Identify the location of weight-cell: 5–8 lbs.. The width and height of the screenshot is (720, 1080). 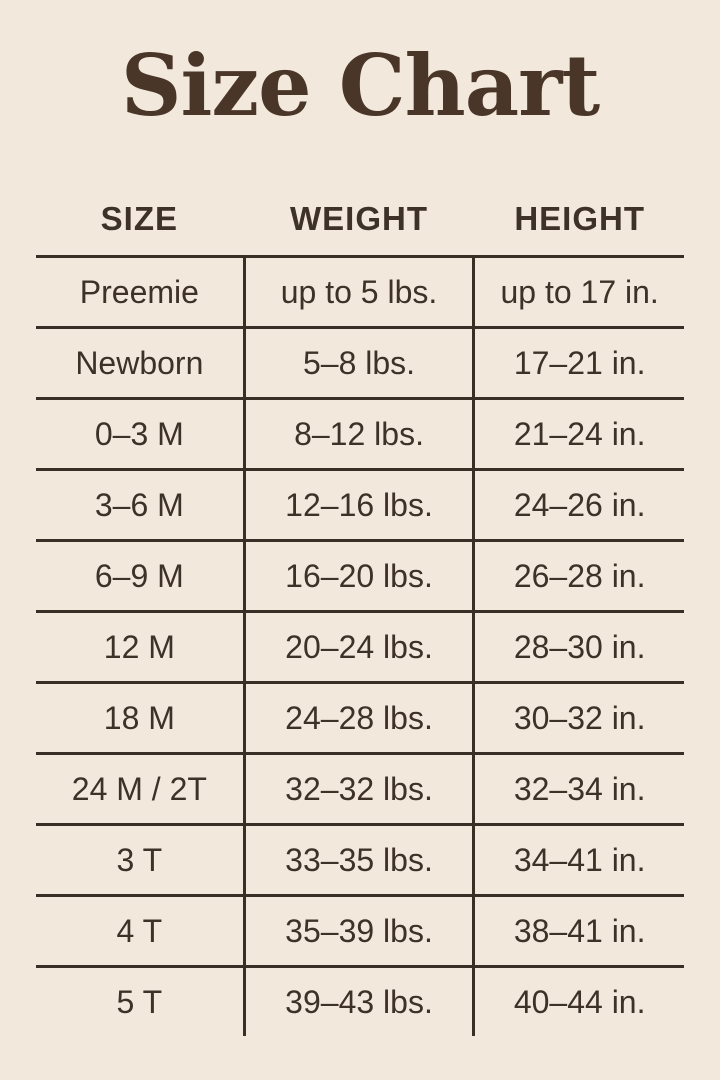
(359, 363).